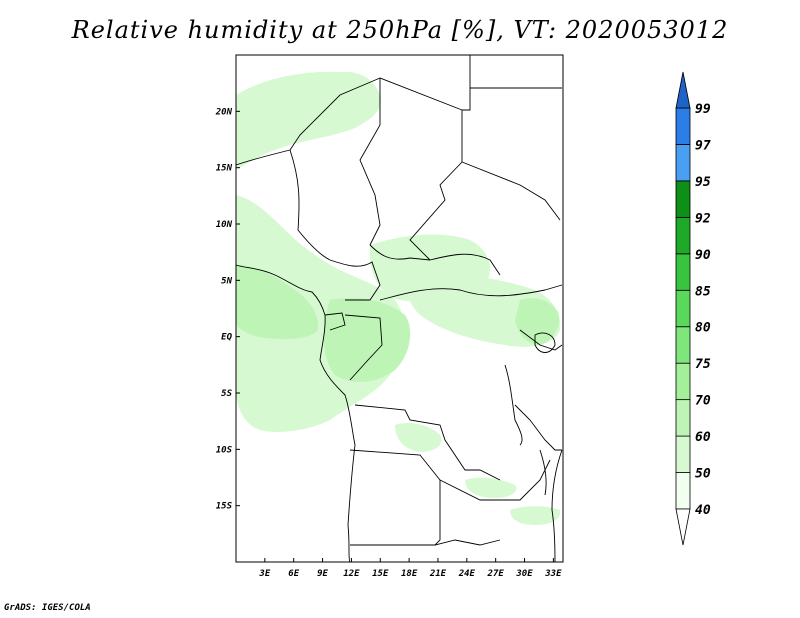 Image resolution: width=800 pixels, height=618 pixels. Describe the element at coordinates (410, 568) in the screenshot. I see `x-axis: 3E 6E 9E 12E 15E 18E 21E 24E 27E 30E 33E` at that location.